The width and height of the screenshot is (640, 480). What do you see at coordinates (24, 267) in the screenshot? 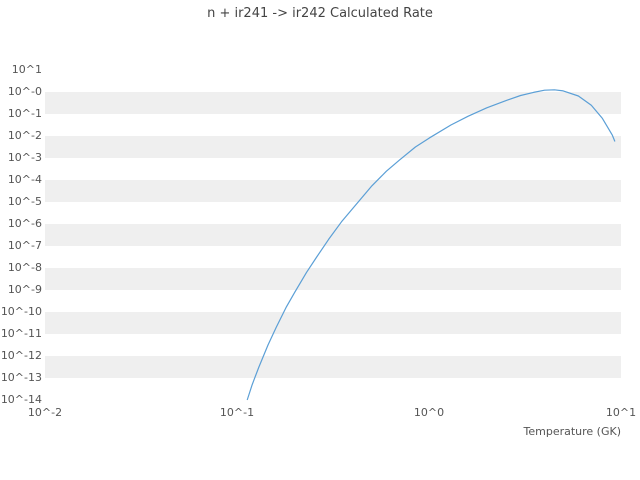
I see `y-tick-label: 10^-8` at bounding box center [24, 267].